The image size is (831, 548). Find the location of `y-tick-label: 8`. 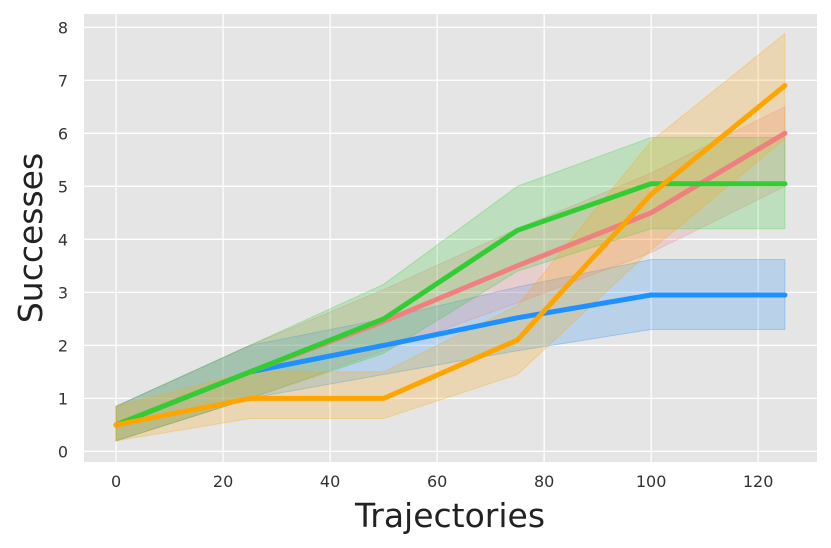

y-tick-label: 8 is located at coordinates (63, 27).